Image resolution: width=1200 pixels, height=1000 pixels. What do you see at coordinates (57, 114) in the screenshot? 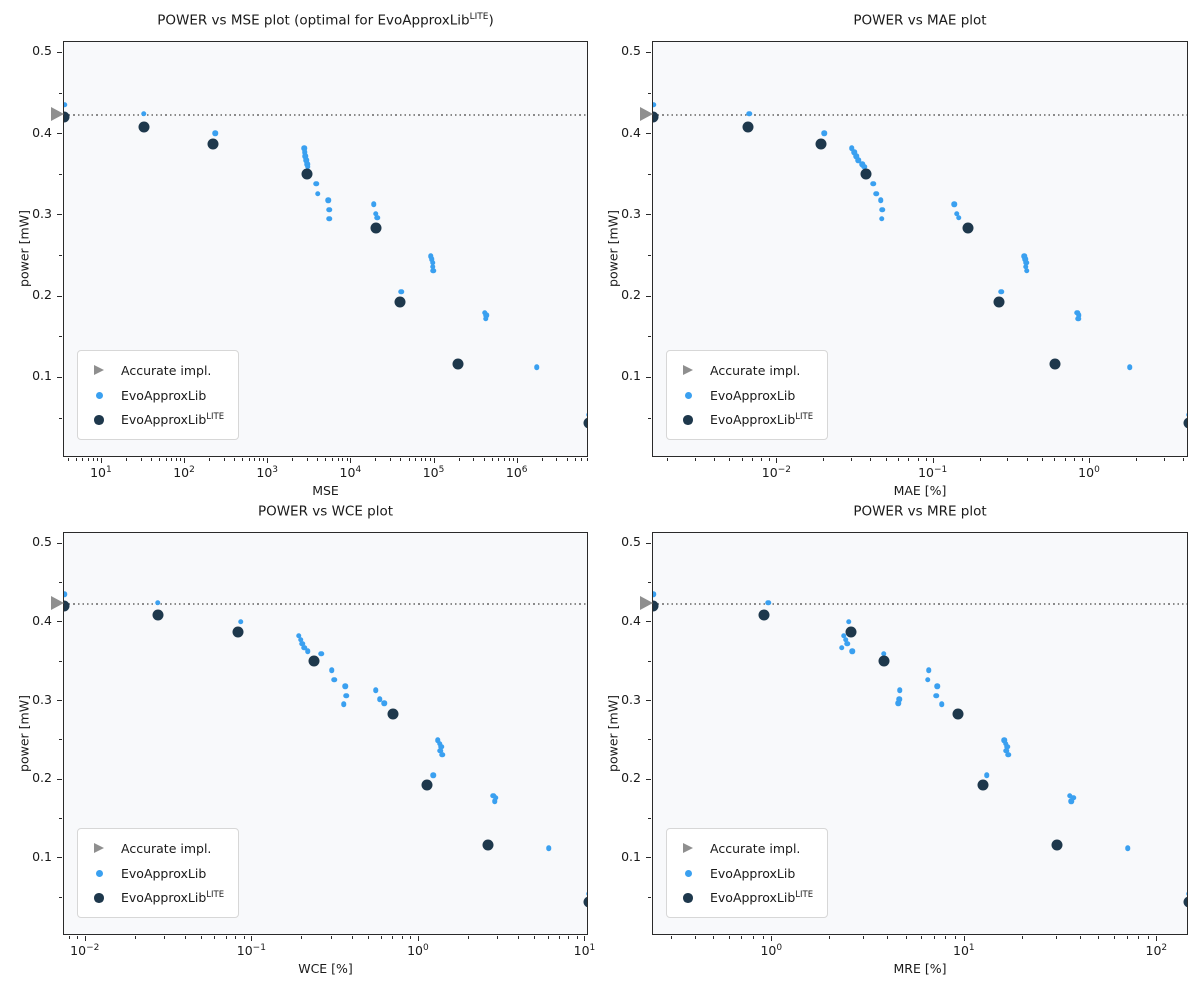
I see `accurate-impl-marker-icon` at bounding box center [57, 114].